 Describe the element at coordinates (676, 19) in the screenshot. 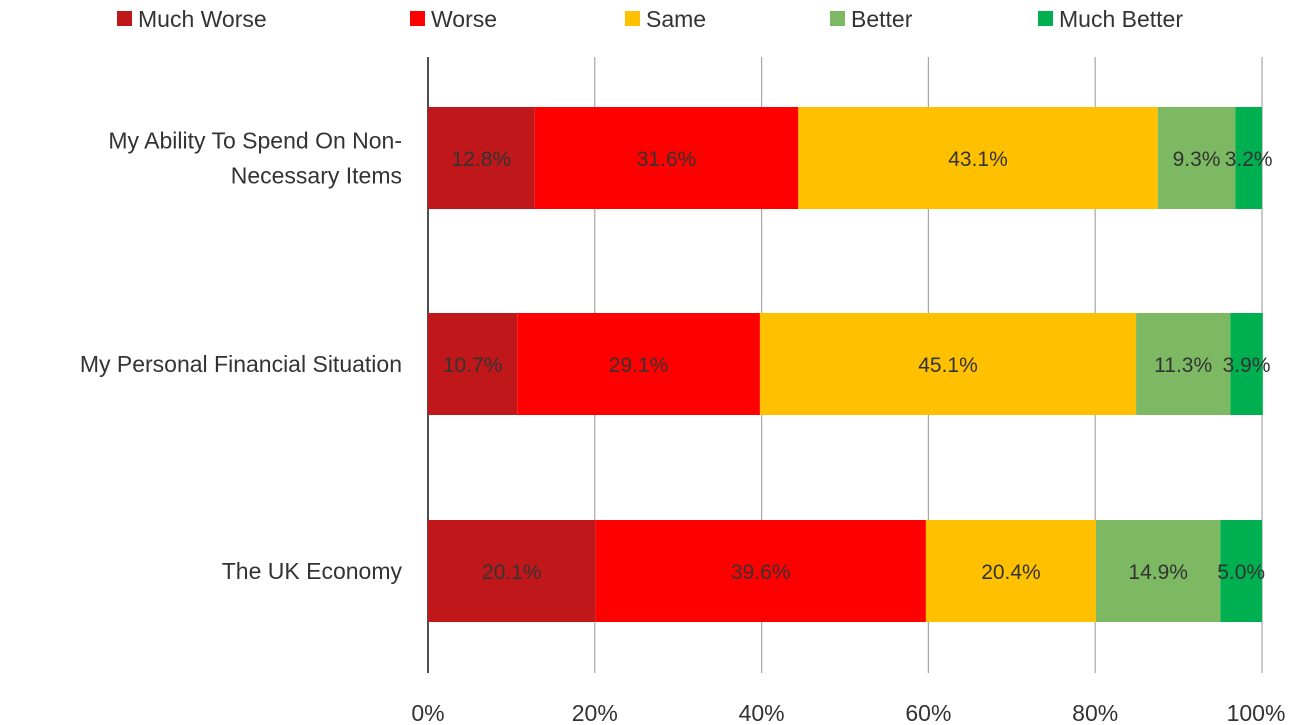

I see `legend-label: Same` at that location.